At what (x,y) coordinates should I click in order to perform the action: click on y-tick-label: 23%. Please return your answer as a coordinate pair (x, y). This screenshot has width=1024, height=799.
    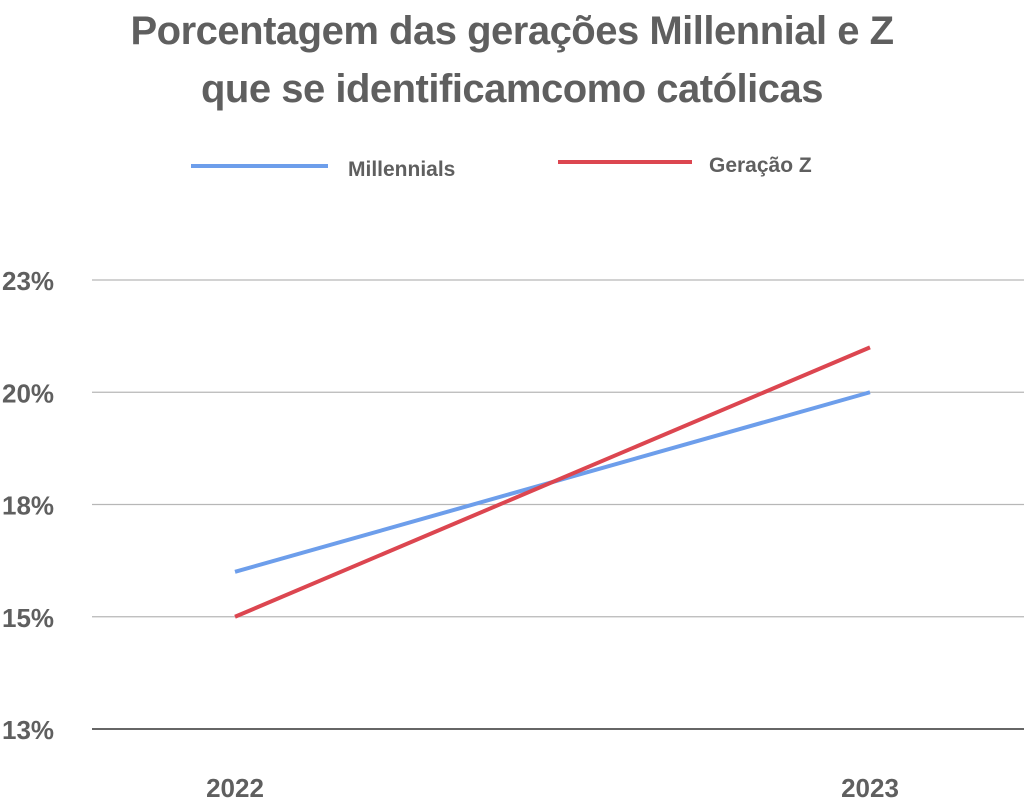
    Looking at the image, I should click on (28, 281).